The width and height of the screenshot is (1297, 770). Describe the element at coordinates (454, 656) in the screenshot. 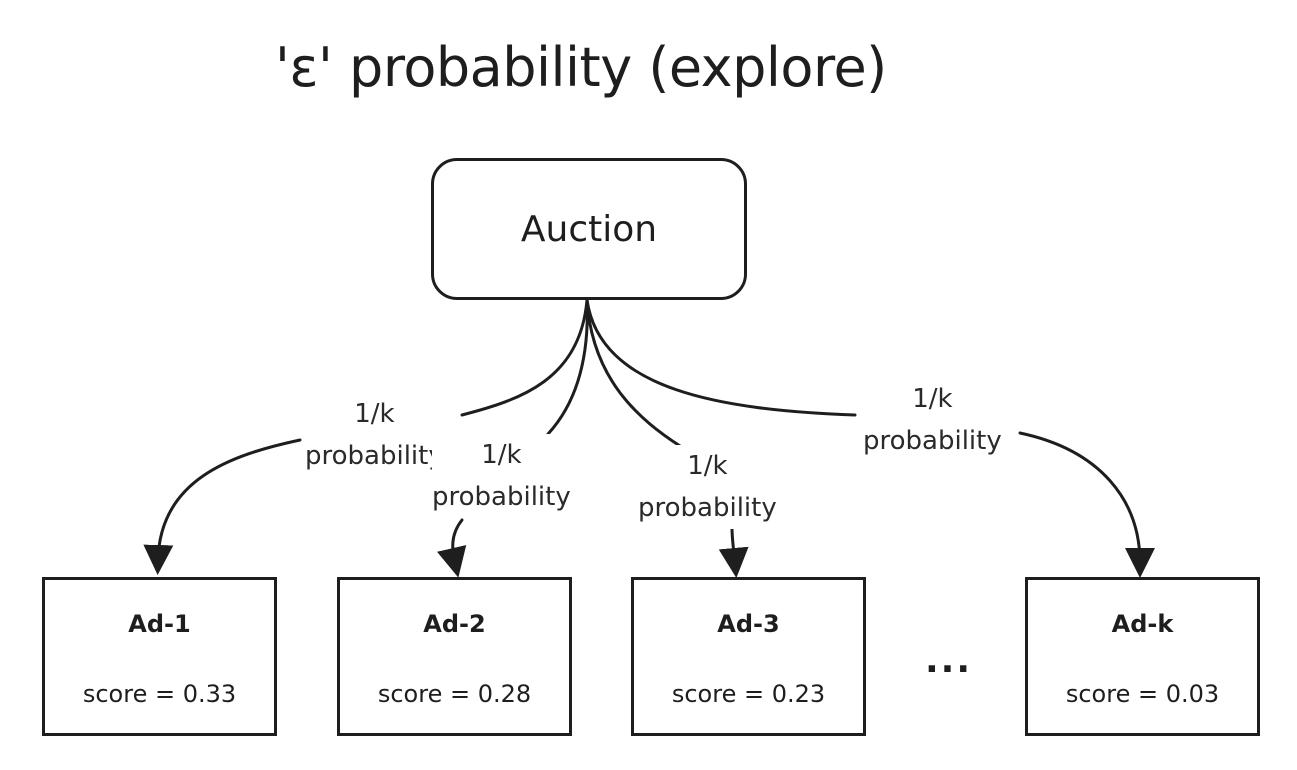

I see `ad-node-2: Ad-2 score = 0.28` at that location.